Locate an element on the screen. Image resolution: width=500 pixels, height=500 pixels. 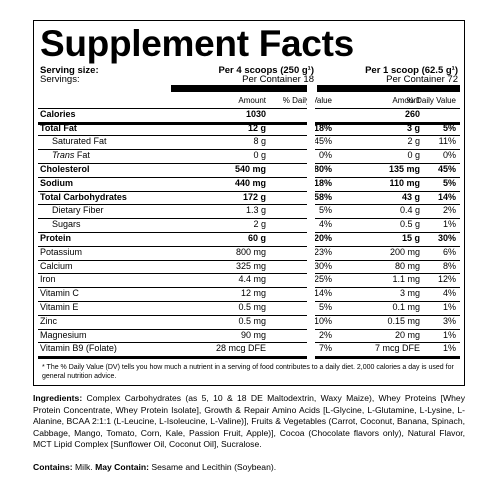
nutrient-row: Vitamin C 12 mg 14% 3 mg 4% is located at coordinates (249, 294).